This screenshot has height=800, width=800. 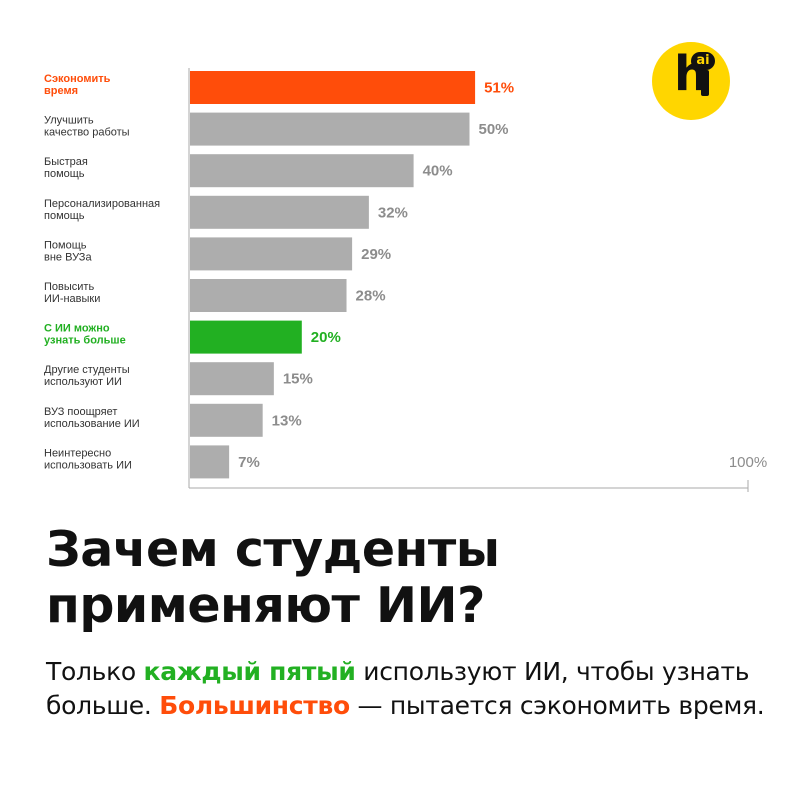 I want to click on category-label-улучшить-качество-работы: Улучшить качество работы, so click(x=87, y=127).